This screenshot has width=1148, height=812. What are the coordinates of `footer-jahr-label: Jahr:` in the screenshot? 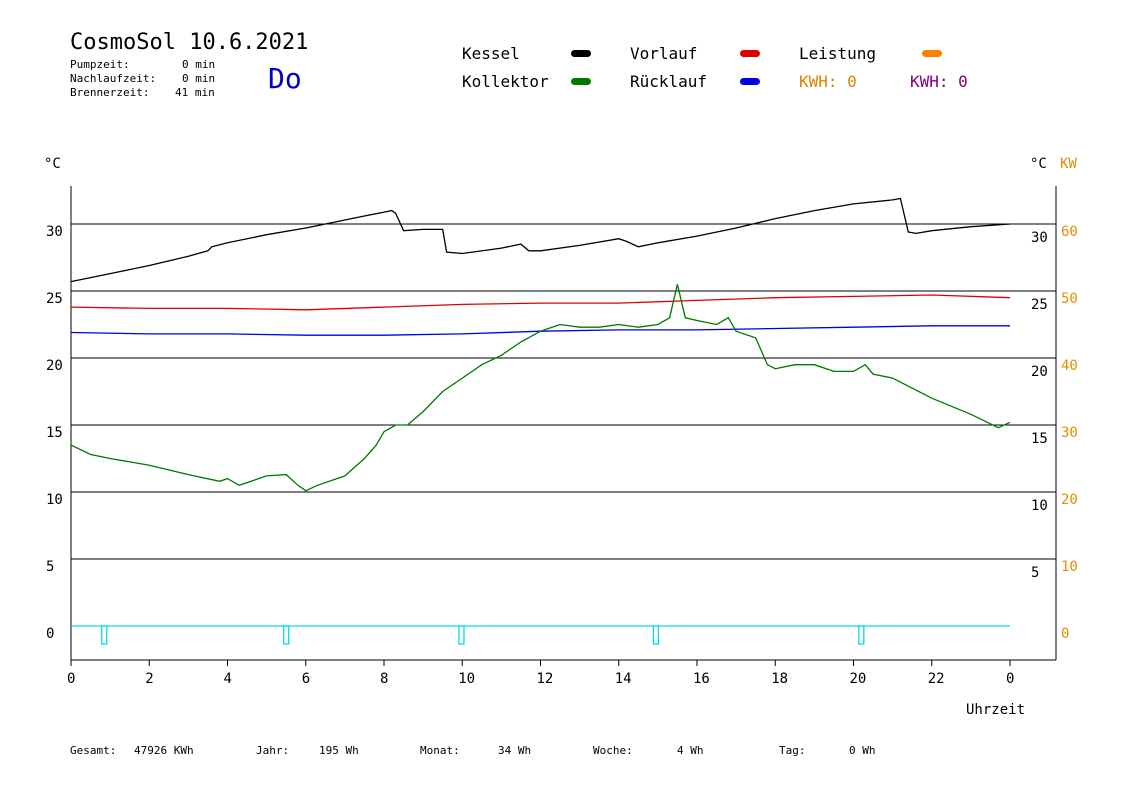 It's located at (273, 750).